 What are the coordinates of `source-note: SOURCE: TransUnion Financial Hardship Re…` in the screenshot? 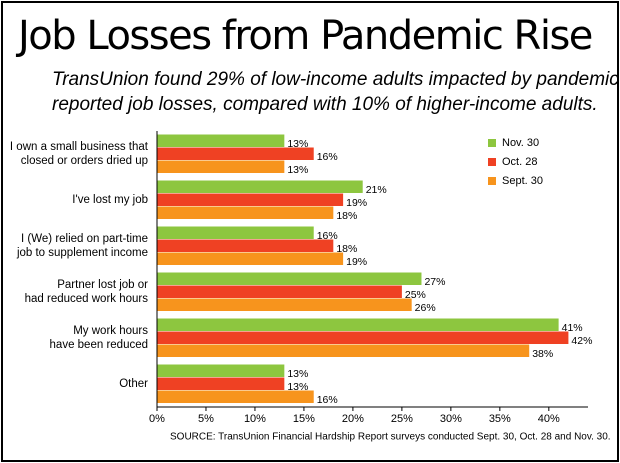 It's located at (390, 437).